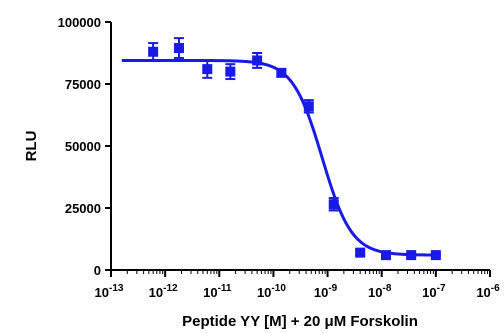 This screenshot has width=504, height=333. Describe the element at coordinates (225, 288) in the screenshot. I see `x-tick-exponent: -11` at that location.